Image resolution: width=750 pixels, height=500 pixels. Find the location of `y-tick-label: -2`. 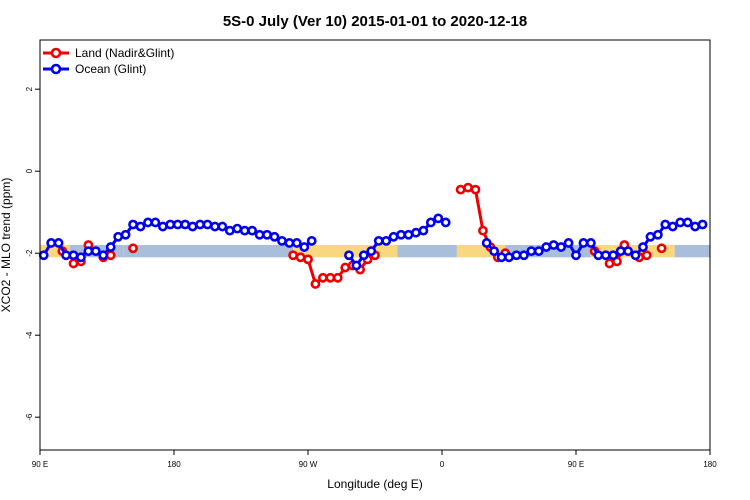

y-tick-label: -2 is located at coordinates (29, 253).